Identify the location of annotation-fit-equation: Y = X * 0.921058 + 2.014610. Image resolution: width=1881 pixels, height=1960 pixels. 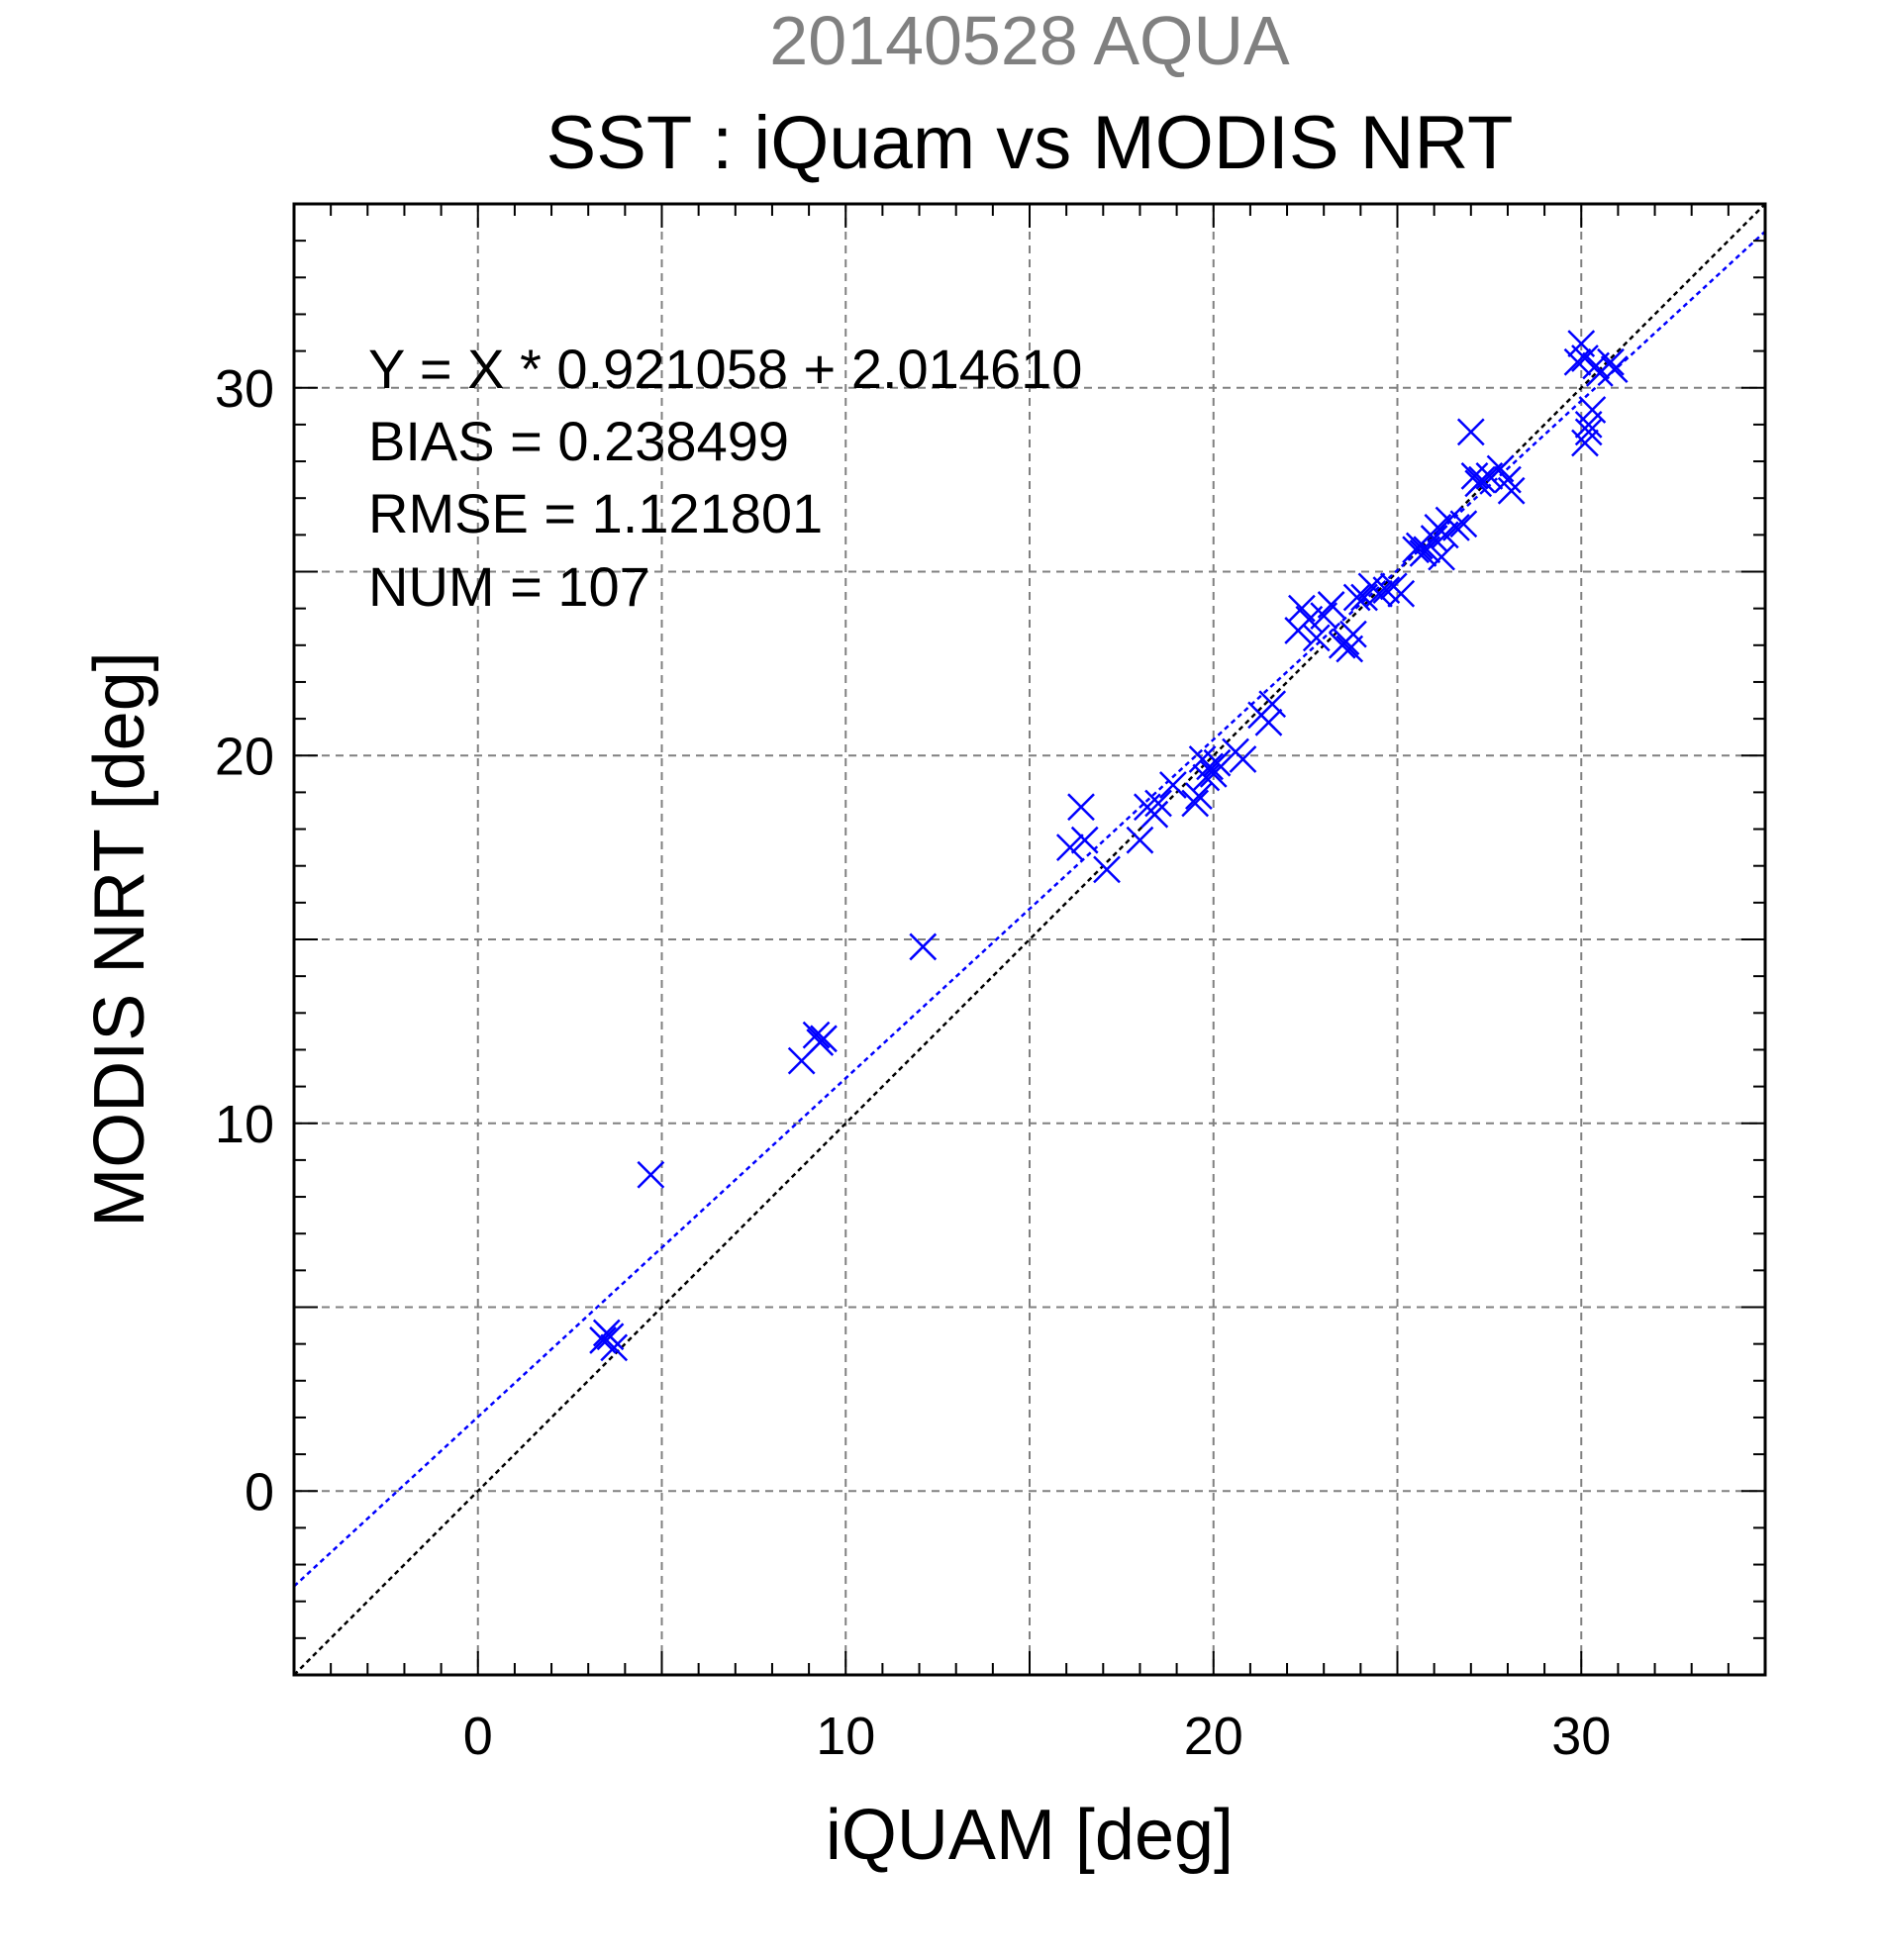
(725, 369).